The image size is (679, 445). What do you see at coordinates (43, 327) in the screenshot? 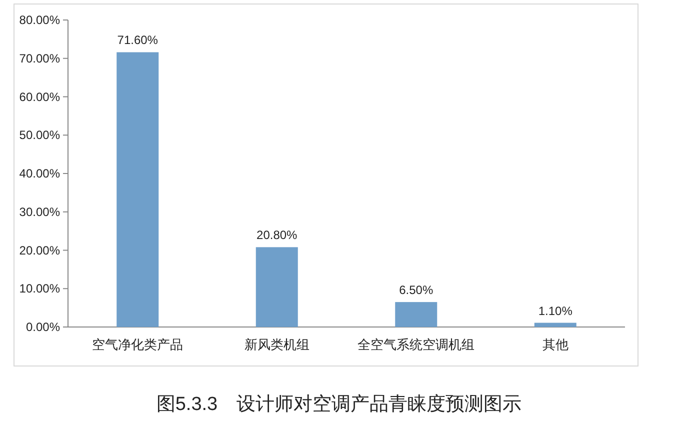
I see `y-tick-label: 0.00%` at bounding box center [43, 327].